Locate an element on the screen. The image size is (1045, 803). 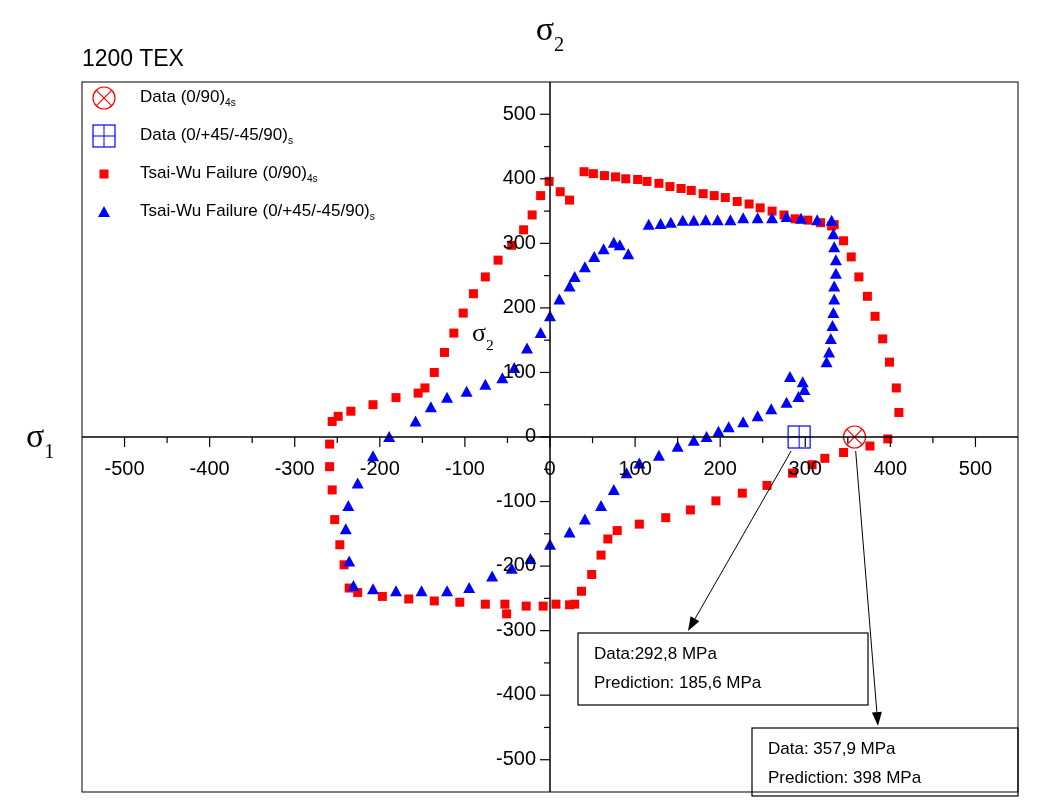
y-tick-label: -500 is located at coordinates (515, 758).